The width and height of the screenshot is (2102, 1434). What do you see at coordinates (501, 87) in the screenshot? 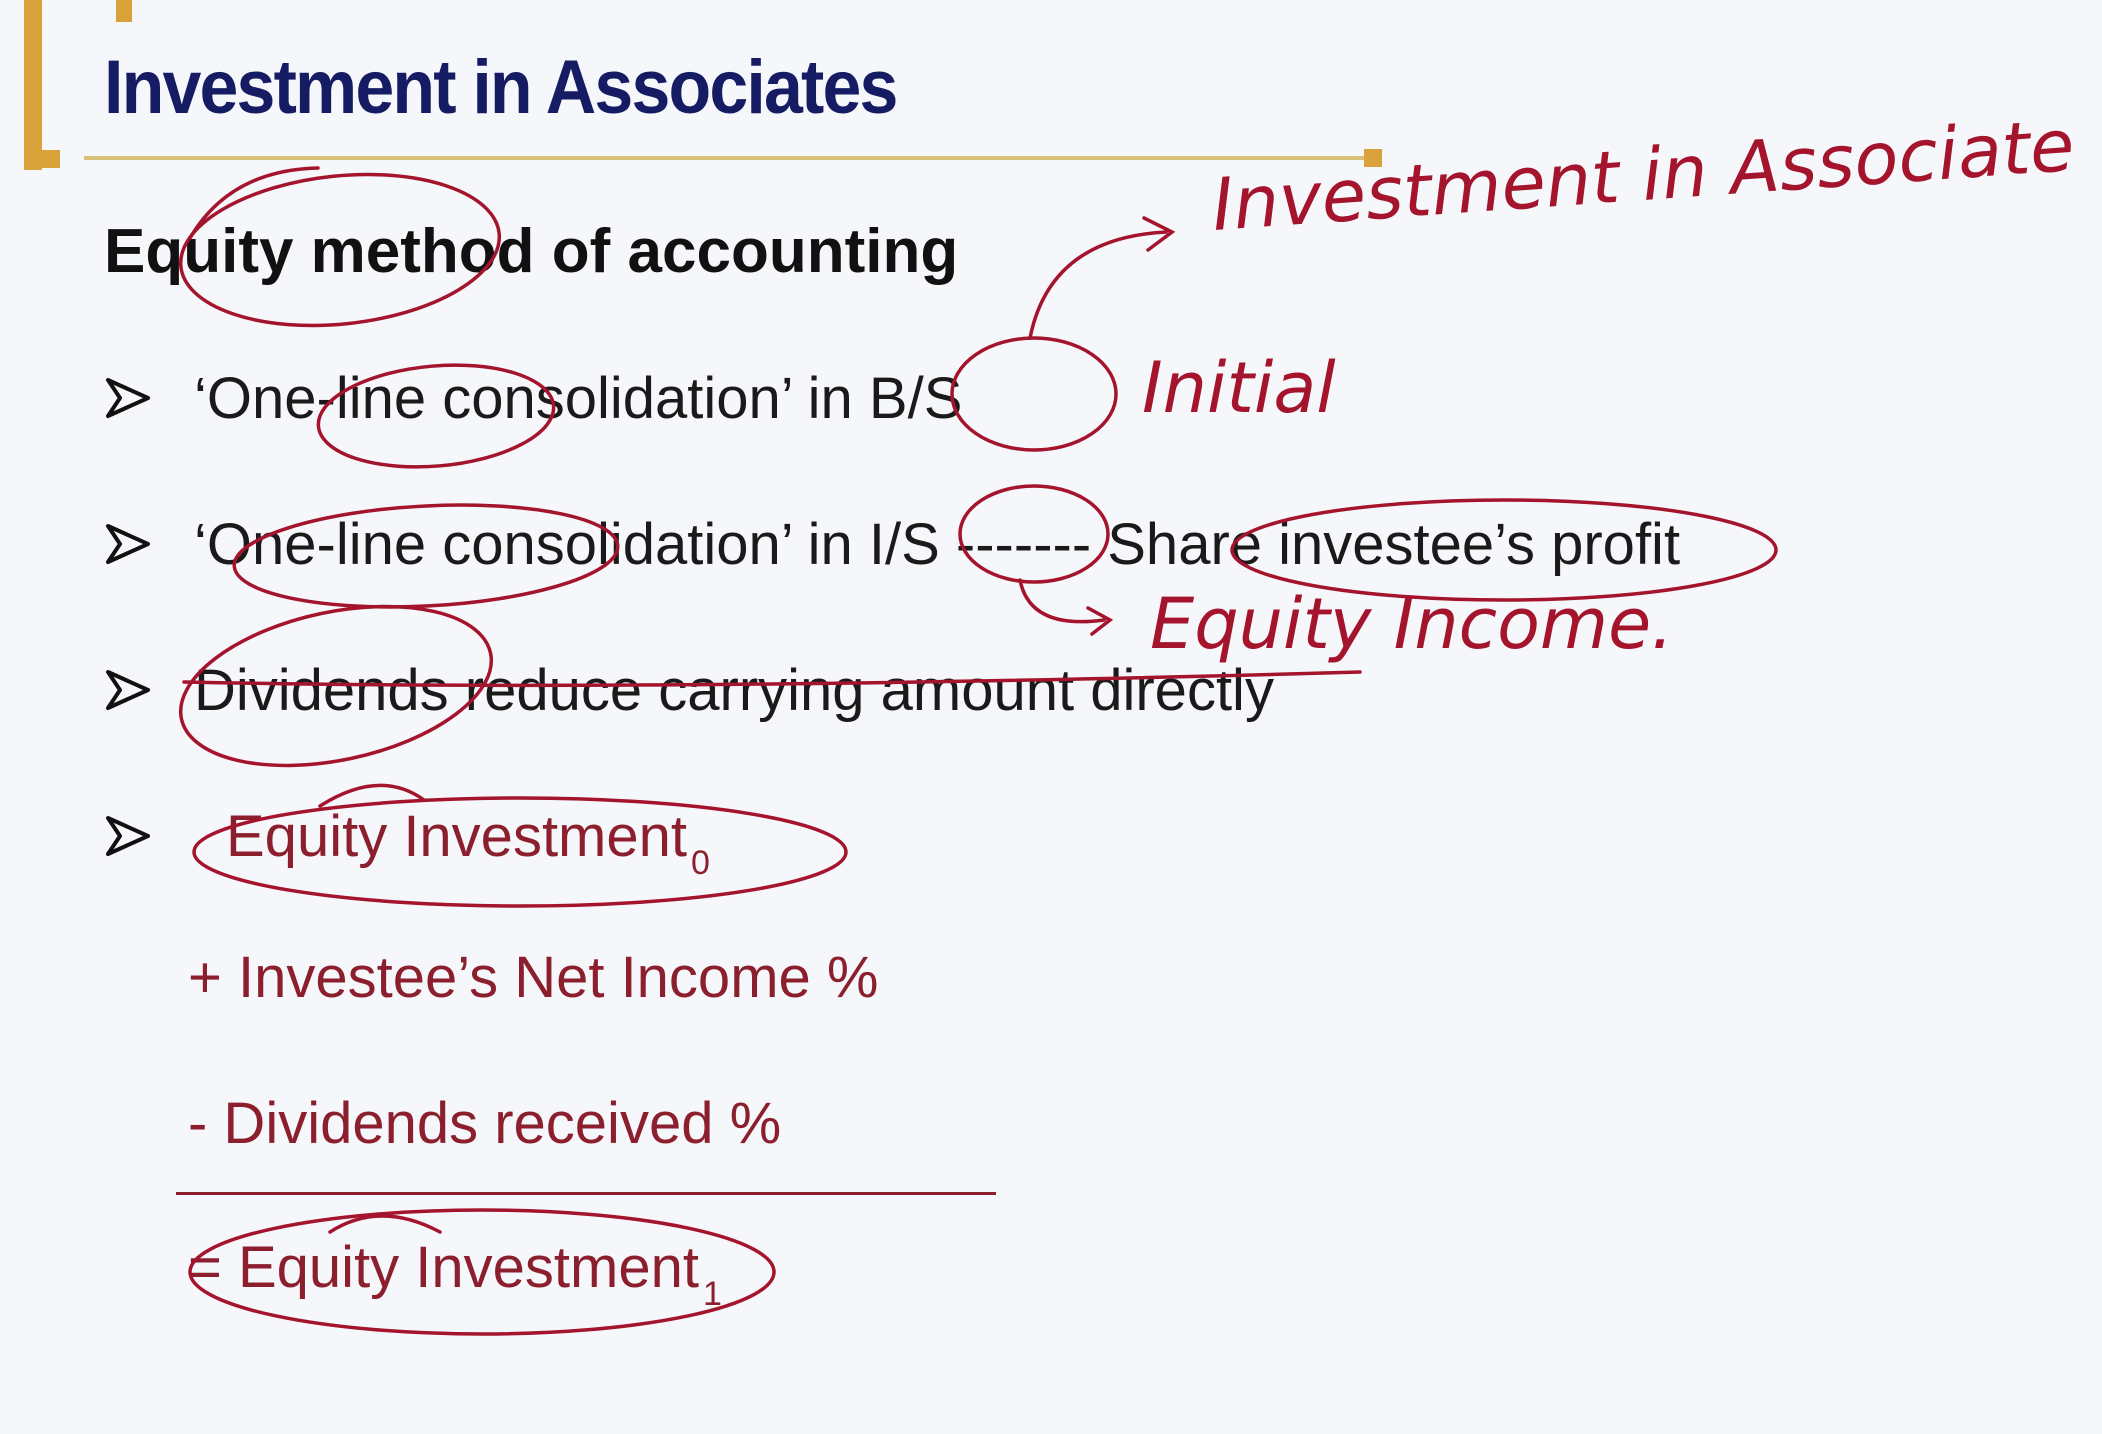
I see `slide-title: Investment in Associates` at bounding box center [501, 87].